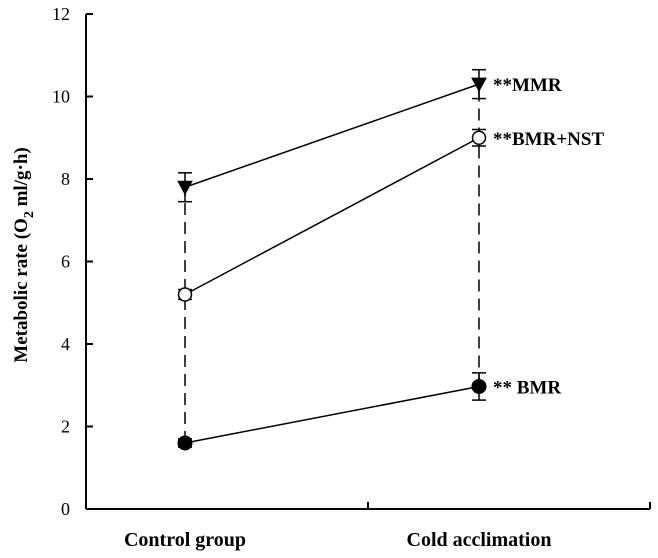  Describe the element at coordinates (24, 254) in the screenshot. I see `y-axis-title: Metabolic rate (O2 ml/g·h)` at that location.